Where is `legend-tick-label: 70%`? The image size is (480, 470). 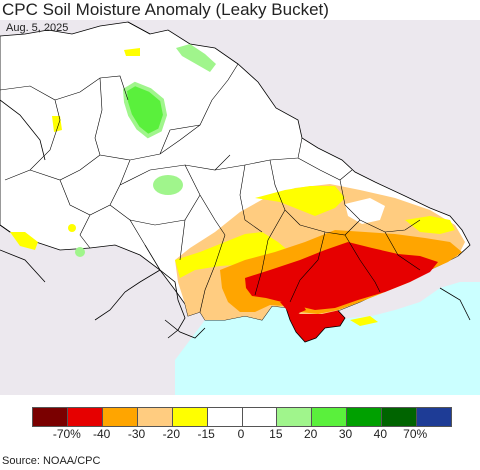
legend-tick-label: 70% is located at coordinates (415, 434).